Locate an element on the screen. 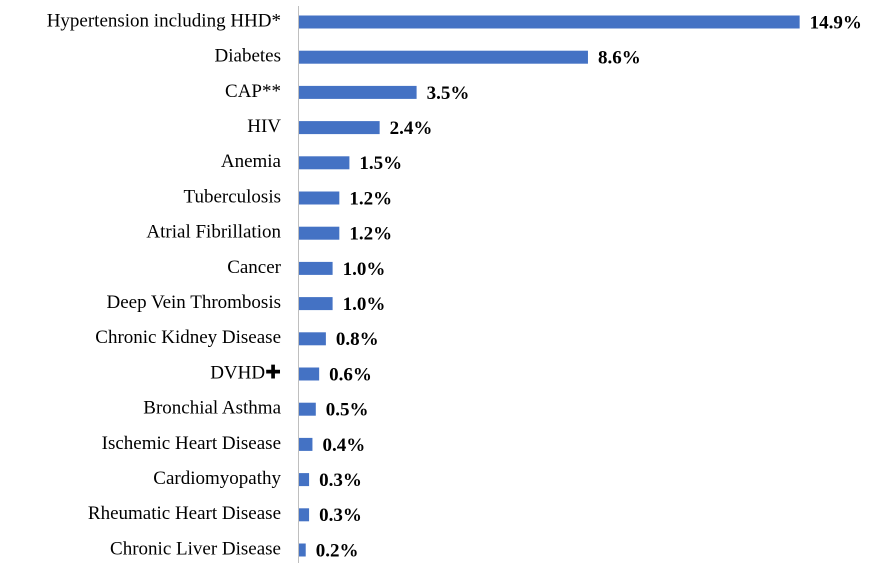 The width and height of the screenshot is (869, 563). value-label: 3.5% is located at coordinates (448, 93).